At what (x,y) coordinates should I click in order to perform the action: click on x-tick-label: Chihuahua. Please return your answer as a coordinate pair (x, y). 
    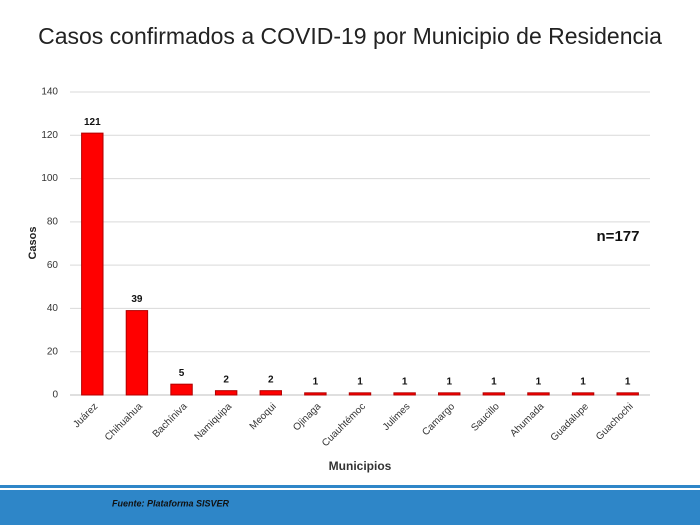
    Looking at the image, I should click on (124, 422).